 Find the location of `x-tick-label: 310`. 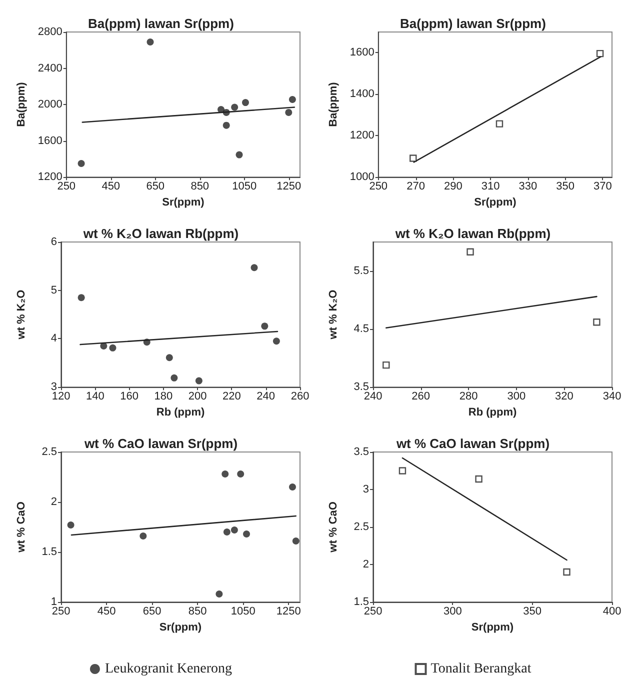

x-tick-label: 310 is located at coordinates (490, 186).